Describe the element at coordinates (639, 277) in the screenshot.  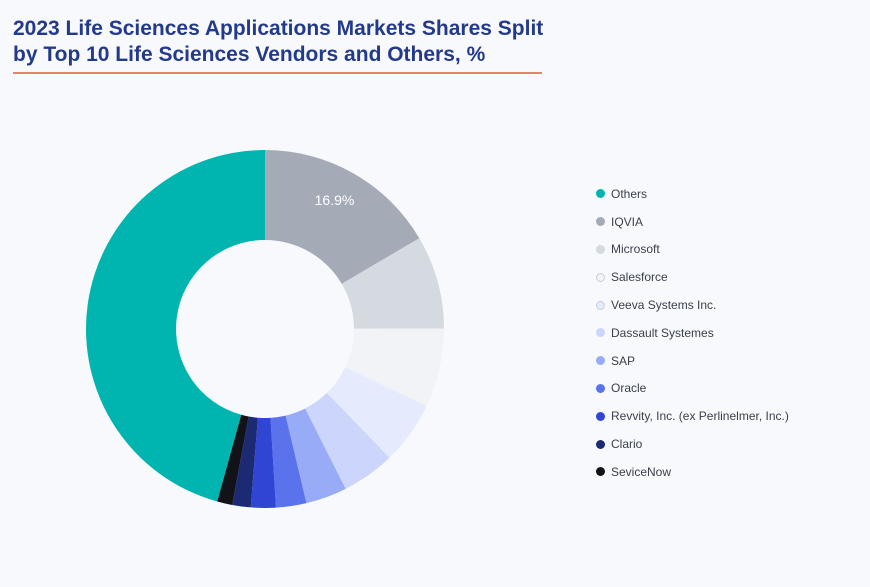
I see `legend-label: Salesforce` at that location.